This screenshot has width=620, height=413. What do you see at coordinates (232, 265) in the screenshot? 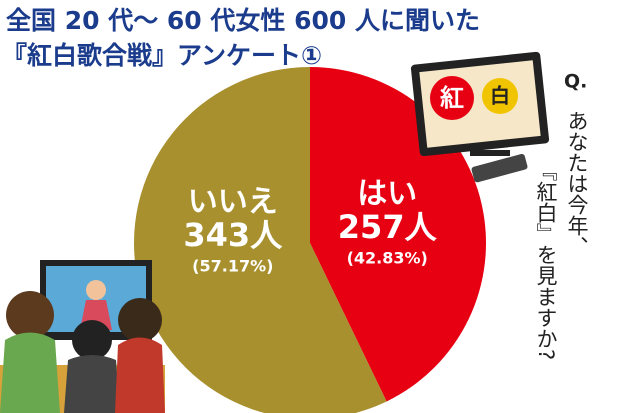
I see `slice-percent-label: (57.17%)` at bounding box center [232, 265].